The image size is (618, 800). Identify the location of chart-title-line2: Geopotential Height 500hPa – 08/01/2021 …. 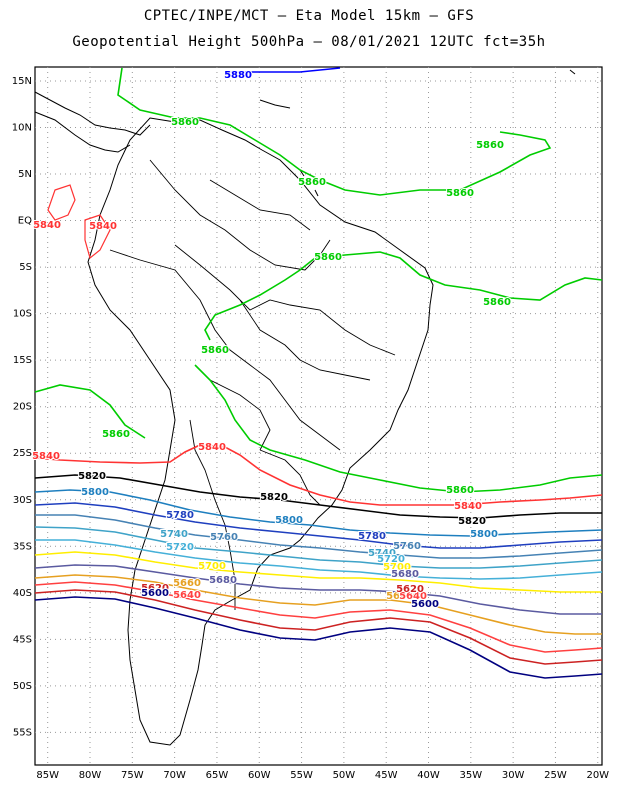
(309, 42).